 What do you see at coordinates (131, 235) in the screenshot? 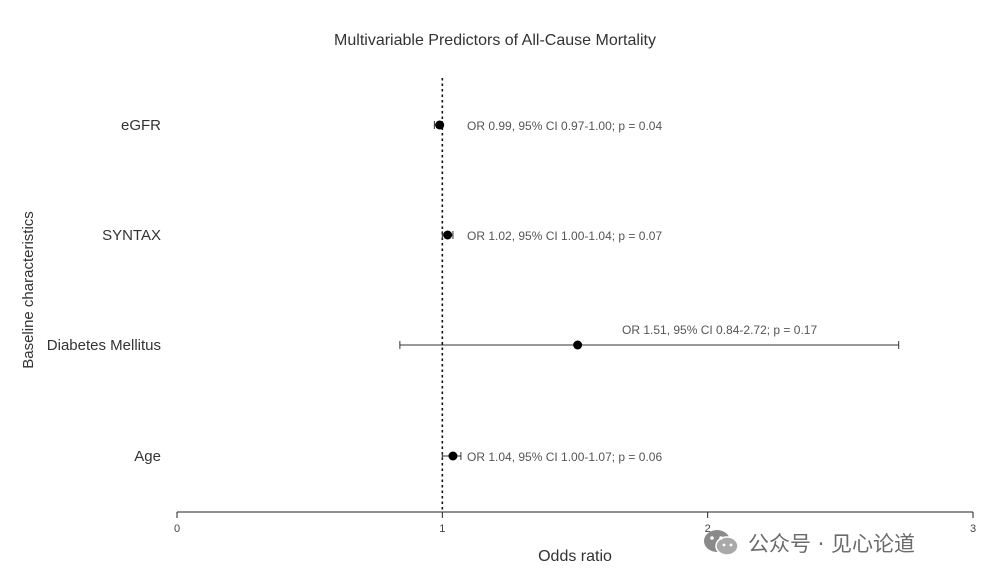
I see `row-label: SYNTAX` at bounding box center [131, 235].